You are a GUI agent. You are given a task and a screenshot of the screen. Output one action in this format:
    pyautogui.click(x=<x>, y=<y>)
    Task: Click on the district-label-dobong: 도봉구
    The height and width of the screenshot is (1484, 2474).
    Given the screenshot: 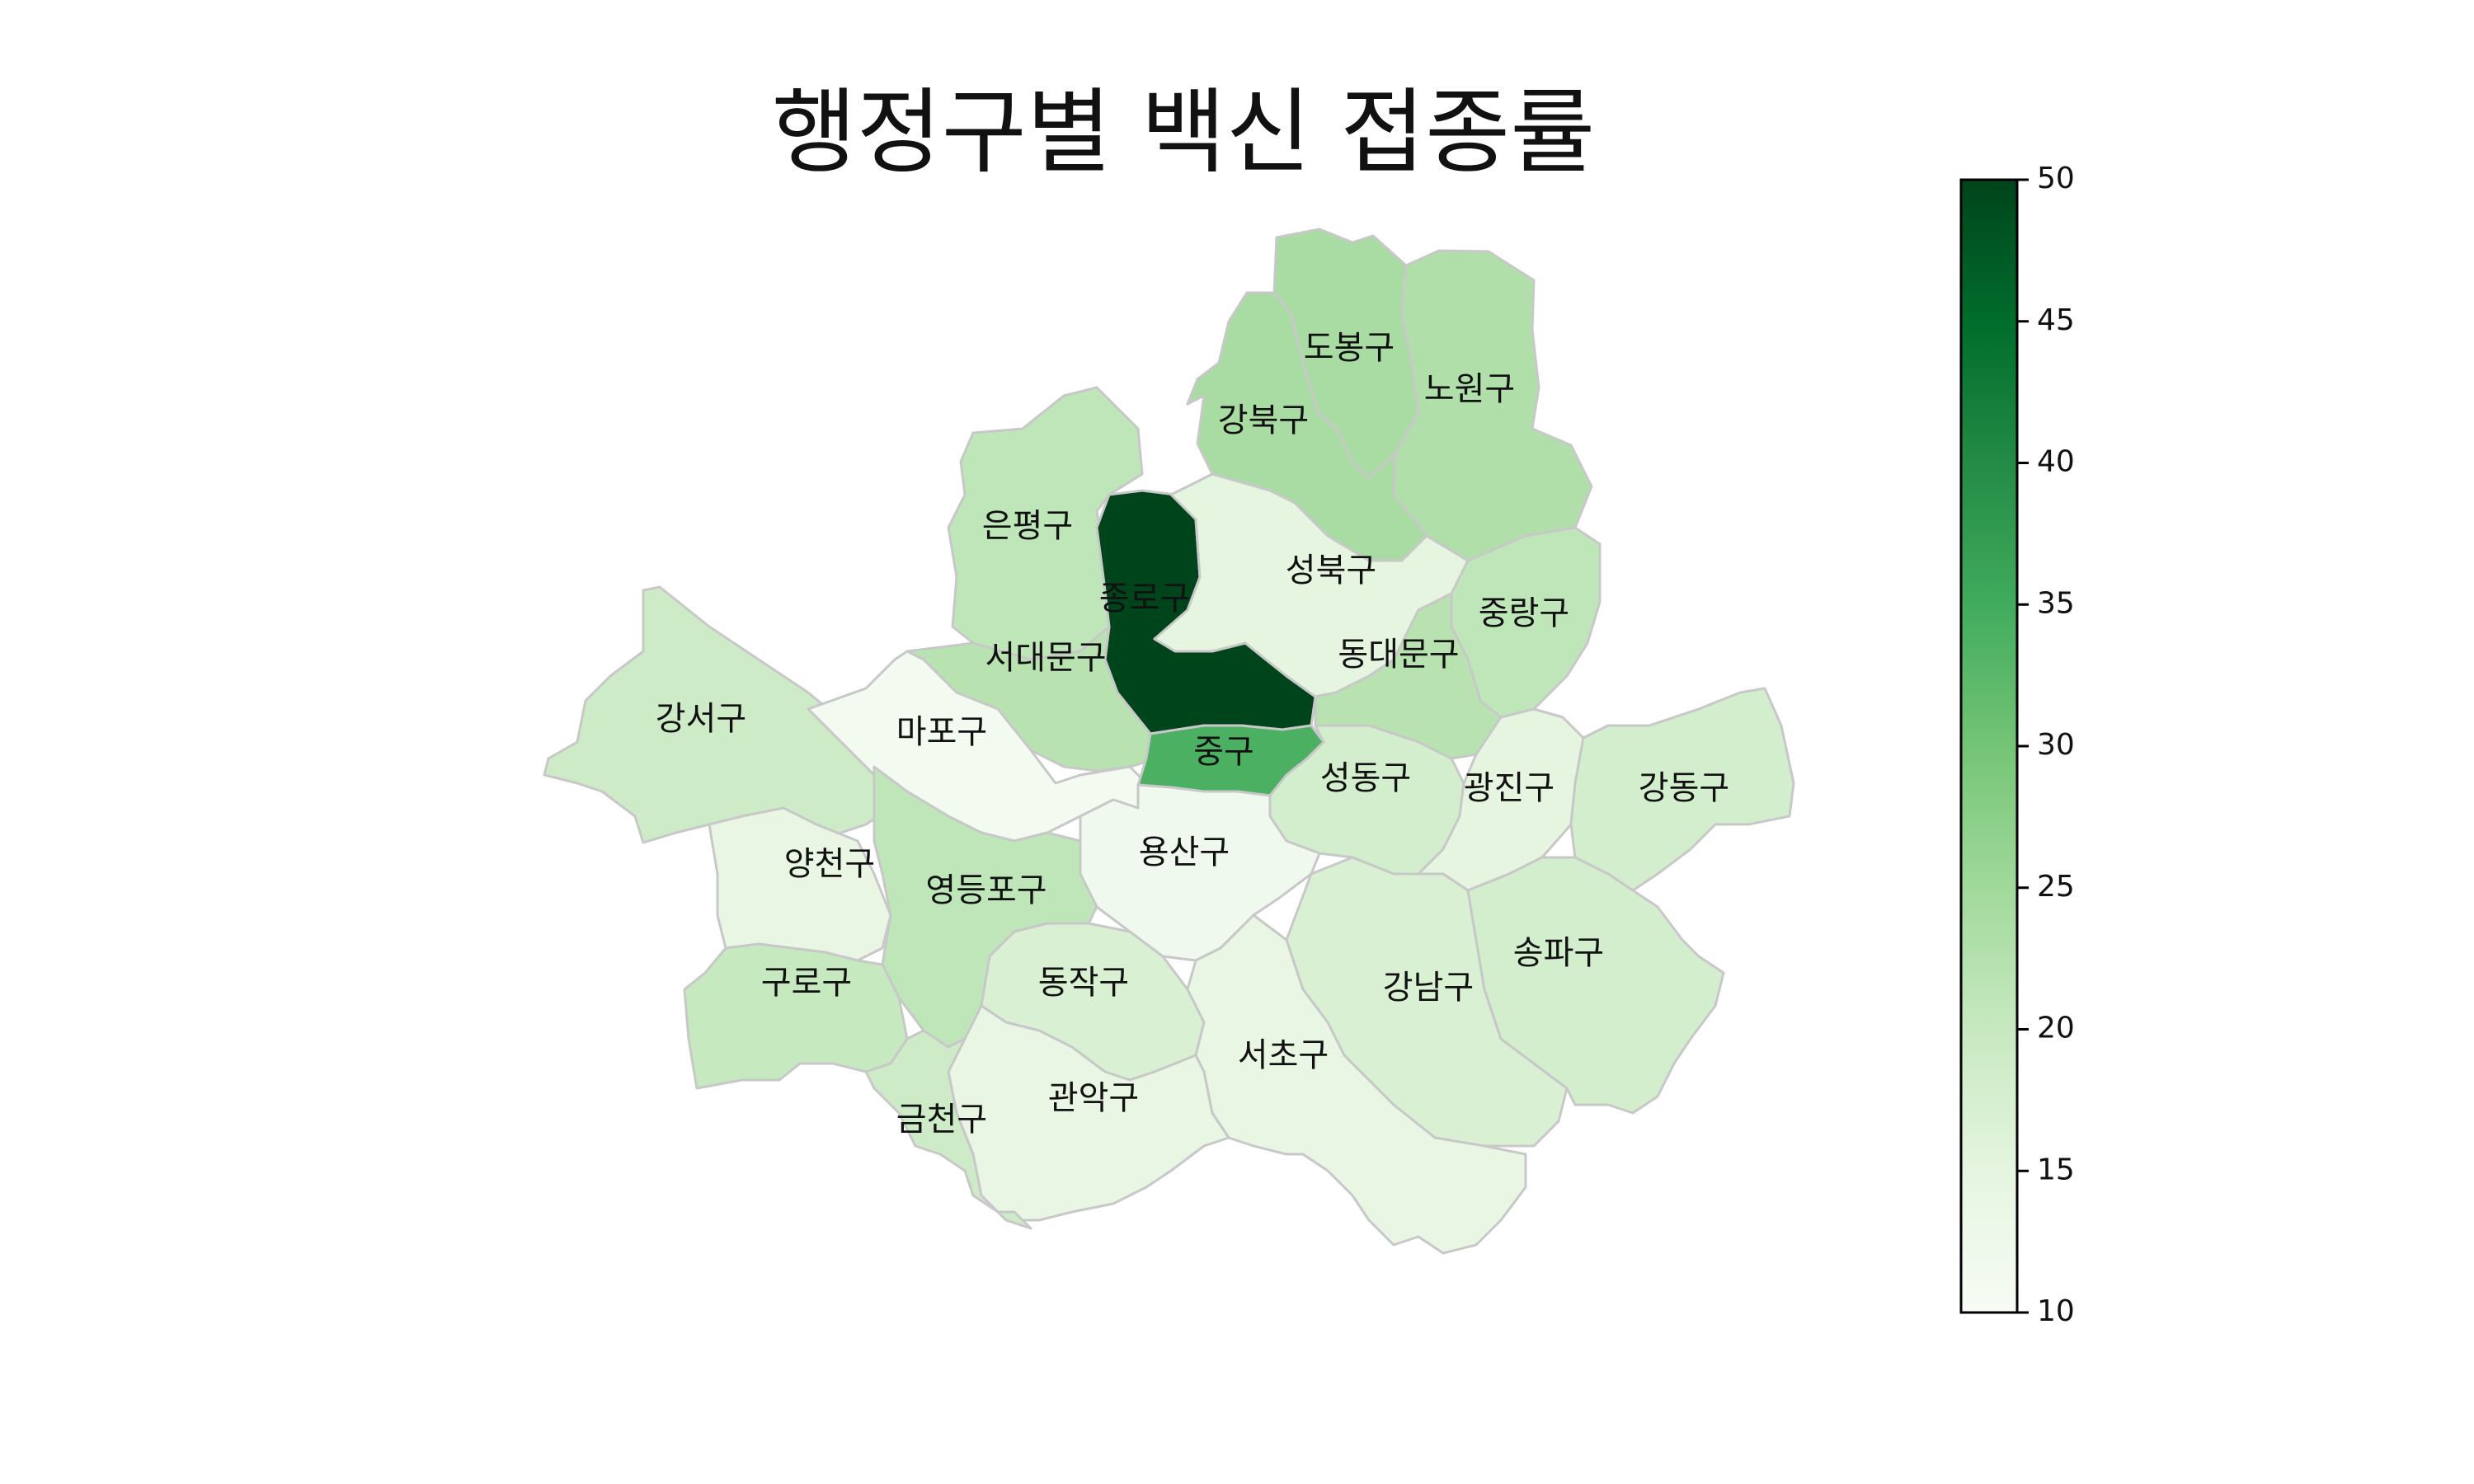 What is the action you would take?
    pyautogui.click(x=1349, y=348)
    